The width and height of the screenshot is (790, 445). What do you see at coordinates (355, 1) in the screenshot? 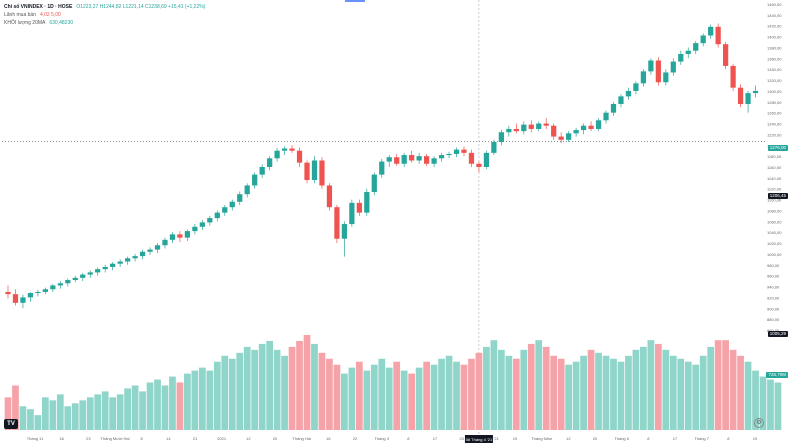
I see `top-scroll-marker` at bounding box center [355, 1].